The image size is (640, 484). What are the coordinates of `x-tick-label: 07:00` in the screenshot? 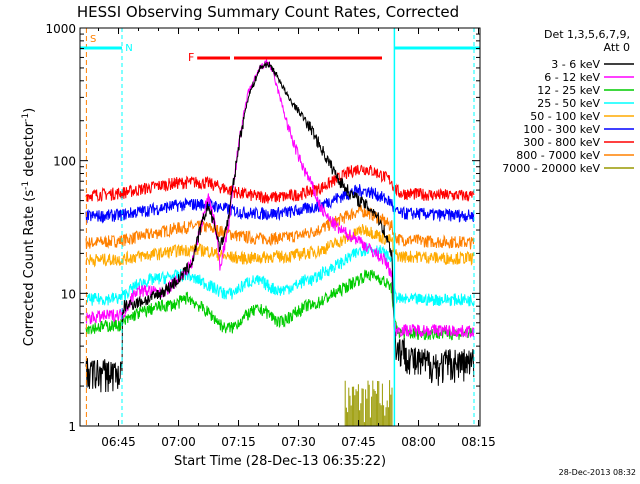 It's located at (178, 442).